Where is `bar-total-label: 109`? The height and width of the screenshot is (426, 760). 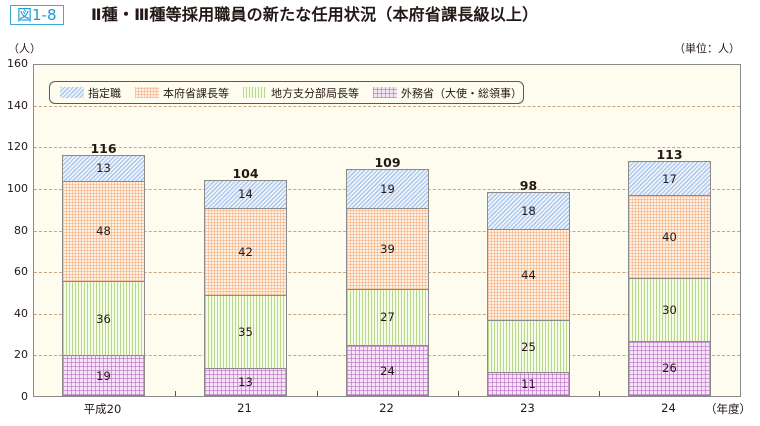
bar-total-label: 109 is located at coordinates (387, 163).